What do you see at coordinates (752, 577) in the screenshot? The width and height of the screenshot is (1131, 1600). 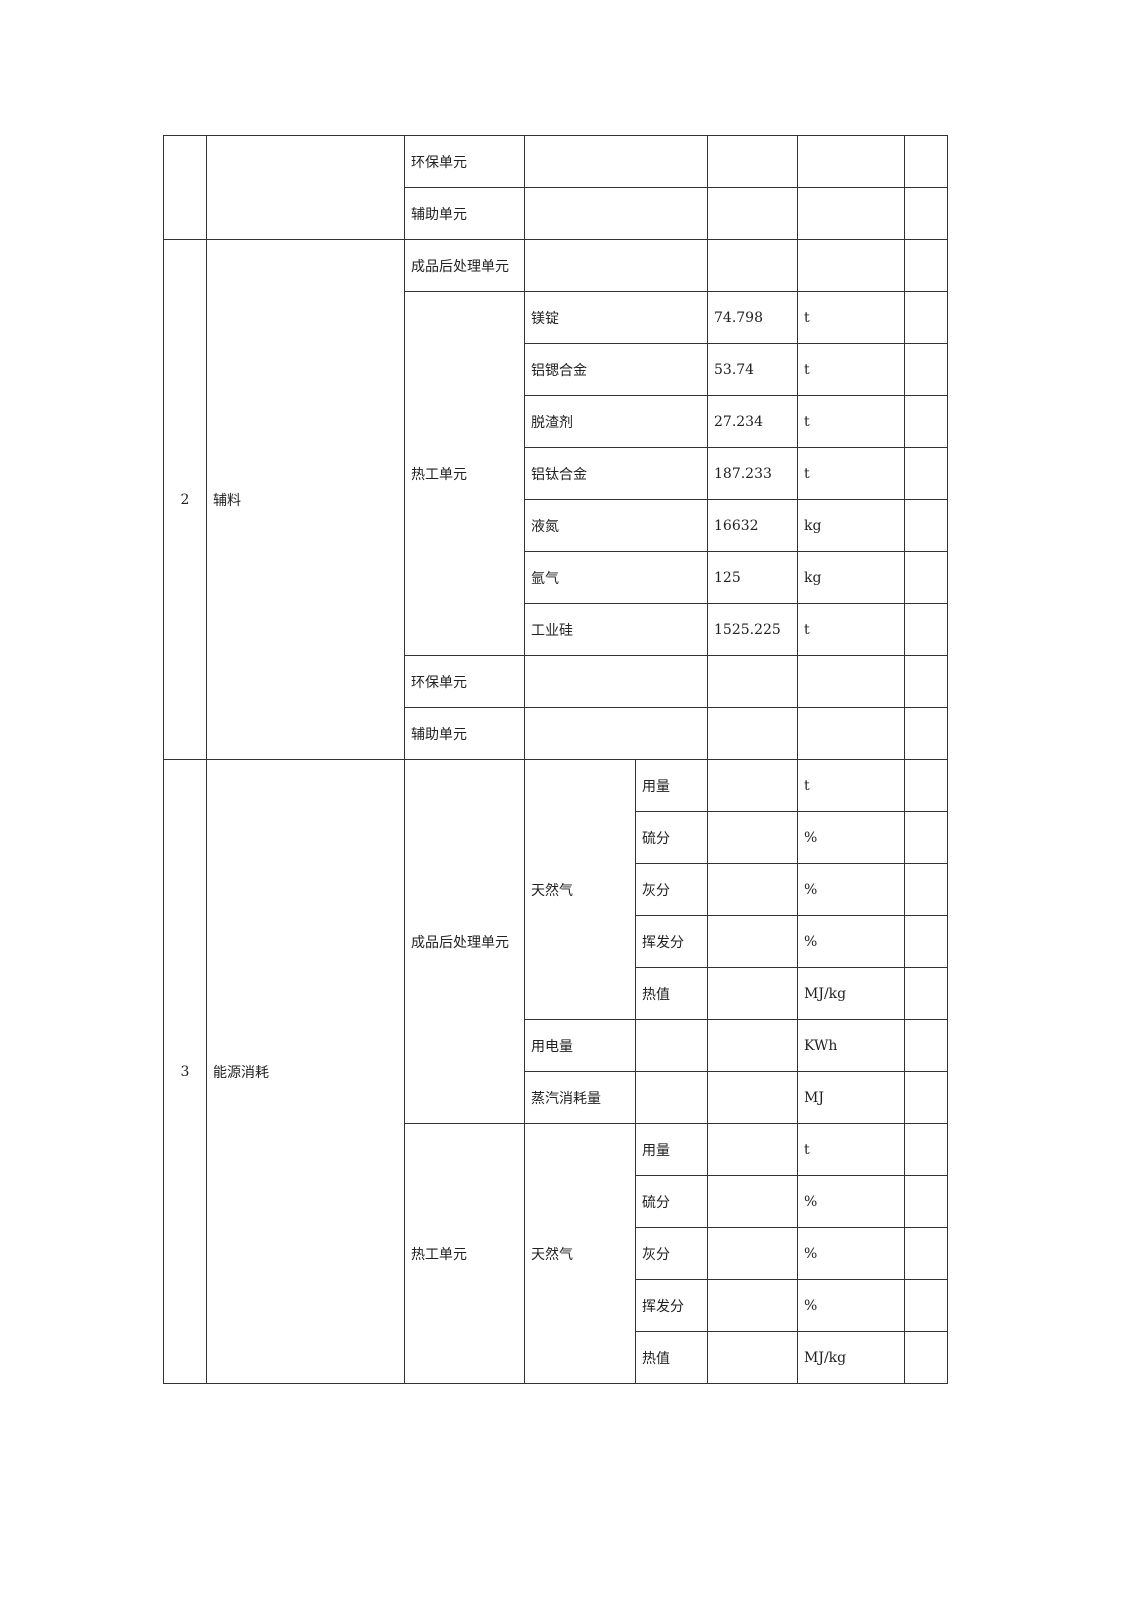 I see `material-value: 125` at bounding box center [752, 577].